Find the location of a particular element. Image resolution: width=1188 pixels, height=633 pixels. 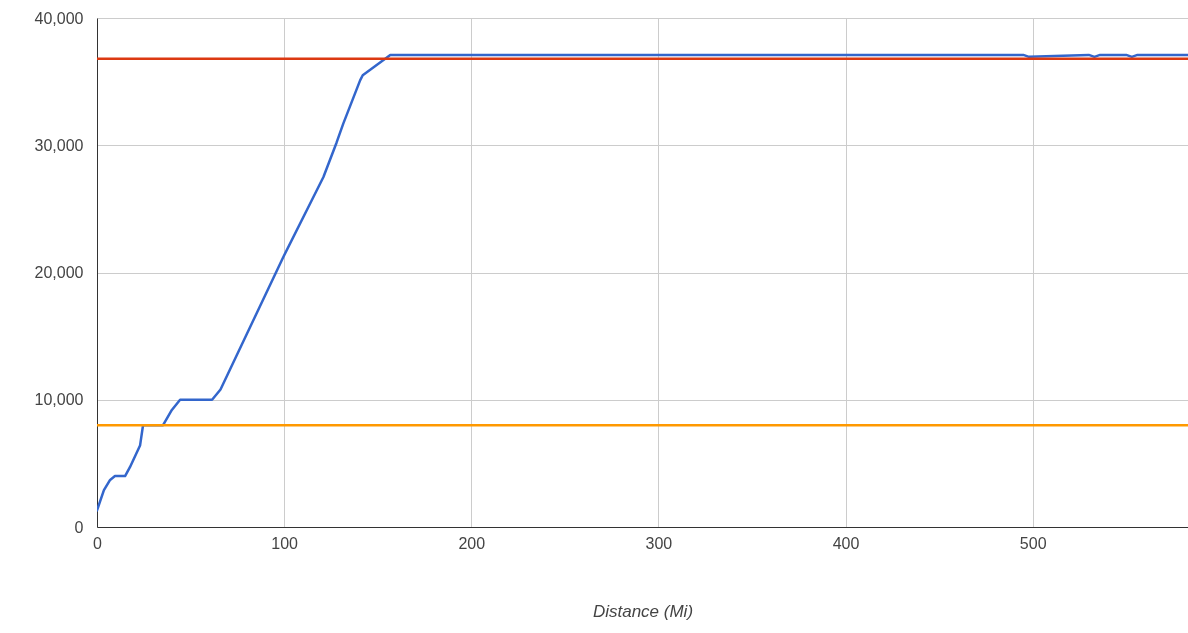

y-tick-label: 40,000 is located at coordinates (59, 18).